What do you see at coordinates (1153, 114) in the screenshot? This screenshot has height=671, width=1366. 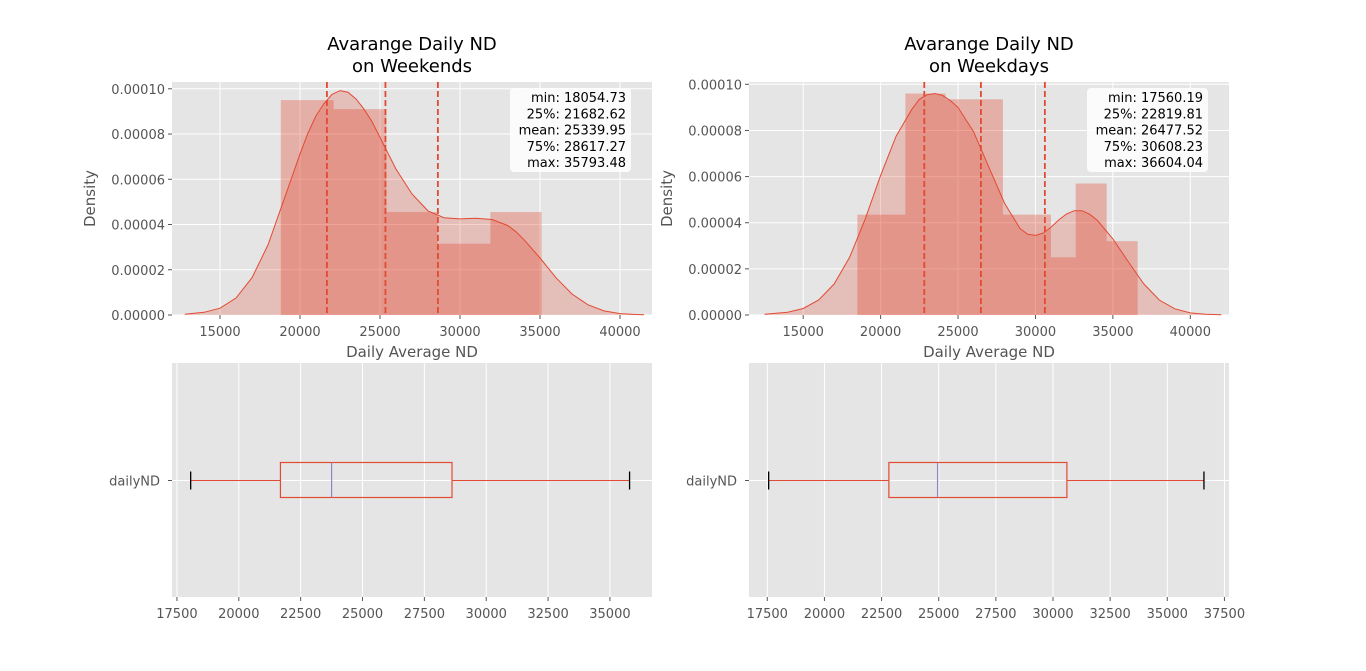 I see `stats-box-line: 25%: 22819.81` at bounding box center [1153, 114].